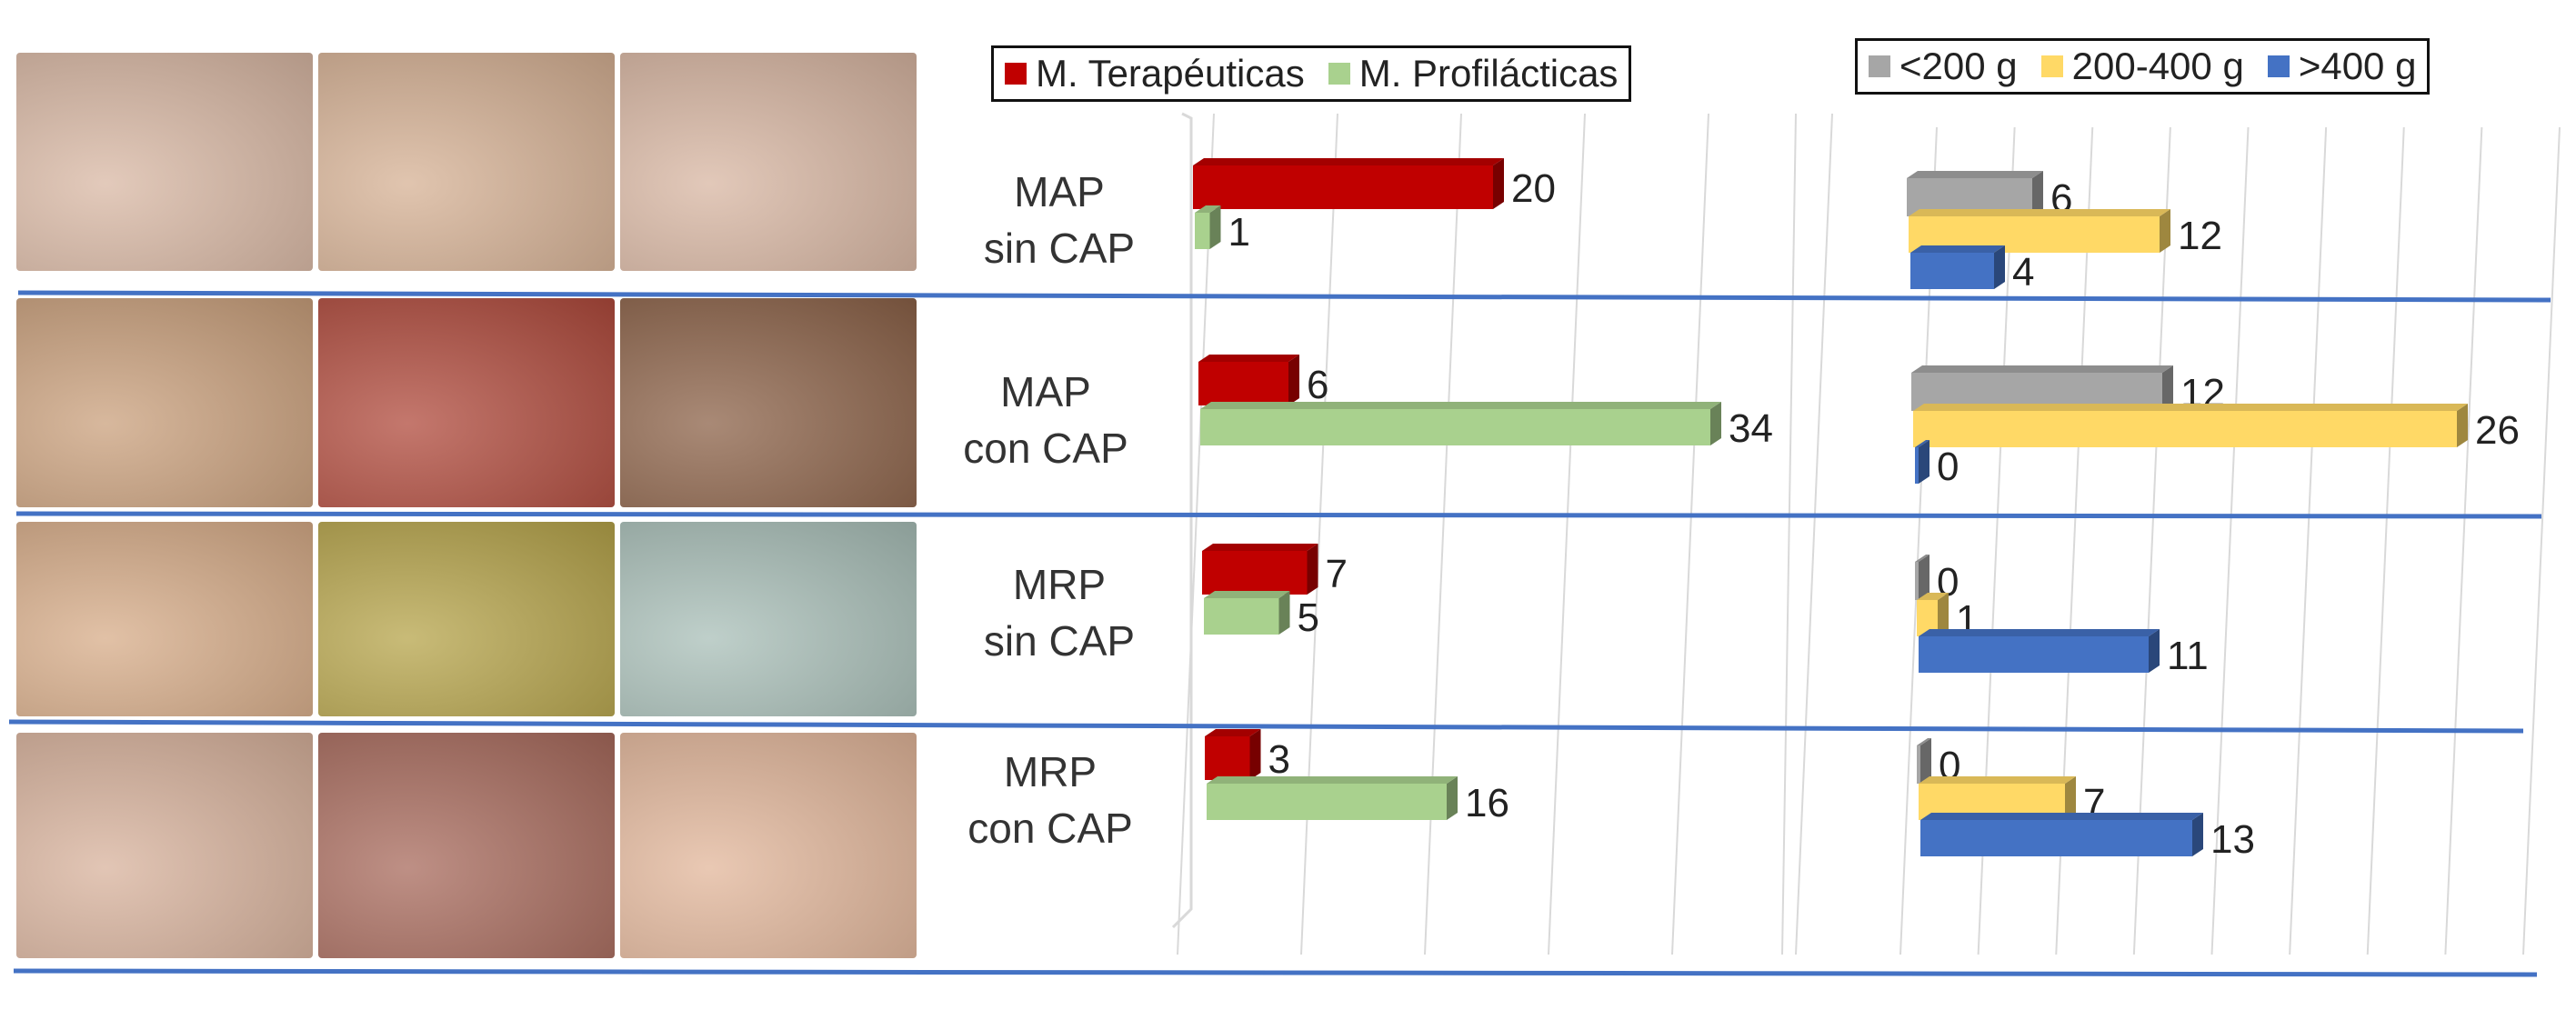 The width and height of the screenshot is (2576, 1010). I want to click on legend-item: 200-400 g, so click(2142, 66).